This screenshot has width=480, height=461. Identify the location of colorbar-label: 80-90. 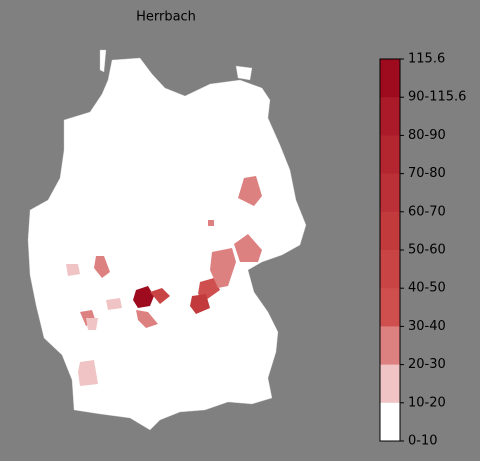
(427, 135).